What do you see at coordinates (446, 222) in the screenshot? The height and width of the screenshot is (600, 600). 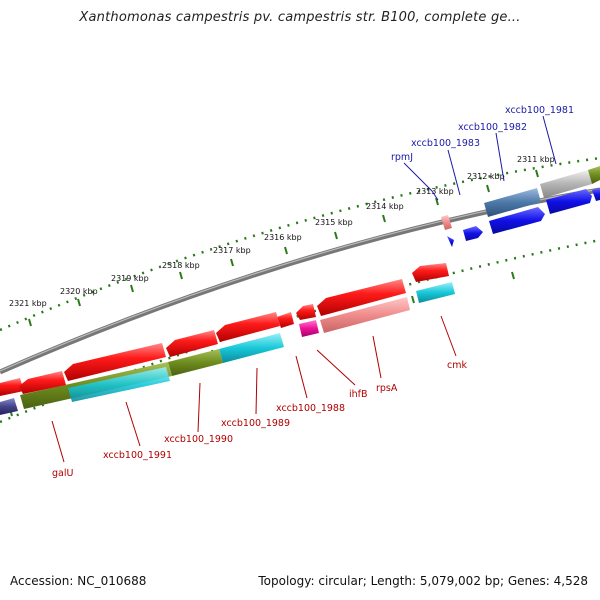 I see `gene-pink-small` at bounding box center [446, 222].